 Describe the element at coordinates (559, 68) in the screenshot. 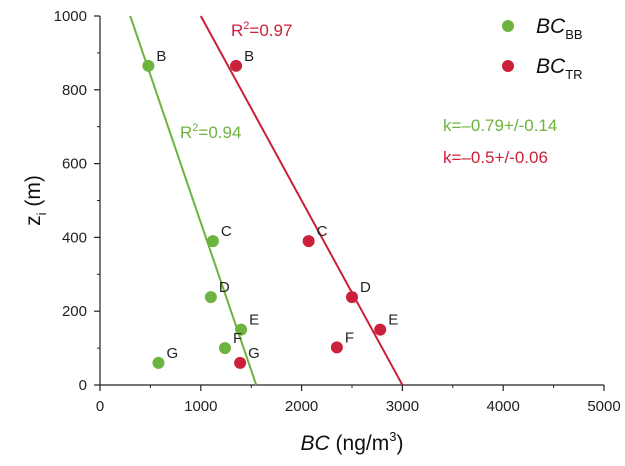

I see `legend-label: BCTR` at that location.